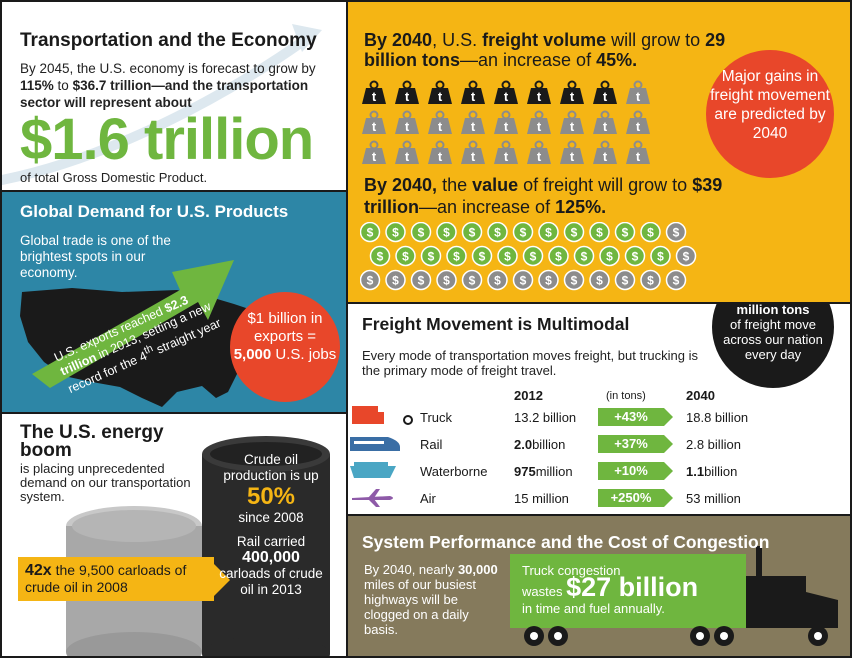 The image size is (852, 658). Describe the element at coordinates (599, 417) in the screenshot. I see `table-row-truck: Truck 13.2 billion +43% 18.8 billion` at that location.